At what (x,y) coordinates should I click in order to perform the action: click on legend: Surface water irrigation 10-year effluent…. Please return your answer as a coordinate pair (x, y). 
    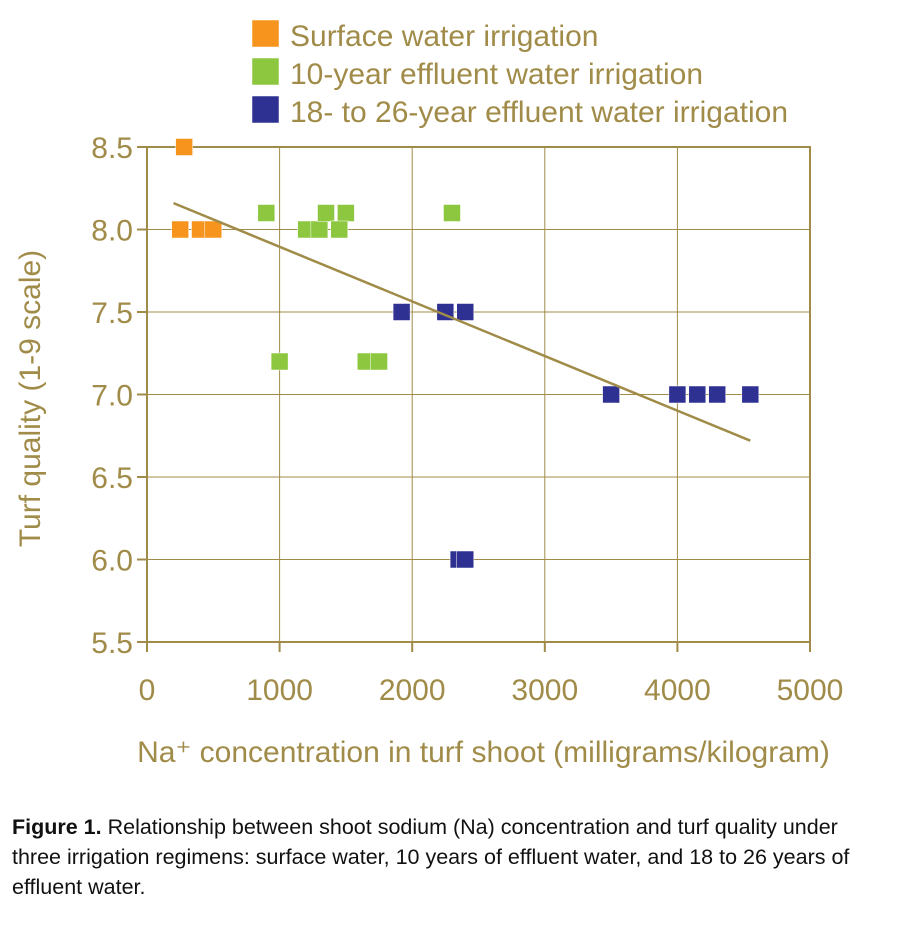
    Looking at the image, I should click on (519, 74).